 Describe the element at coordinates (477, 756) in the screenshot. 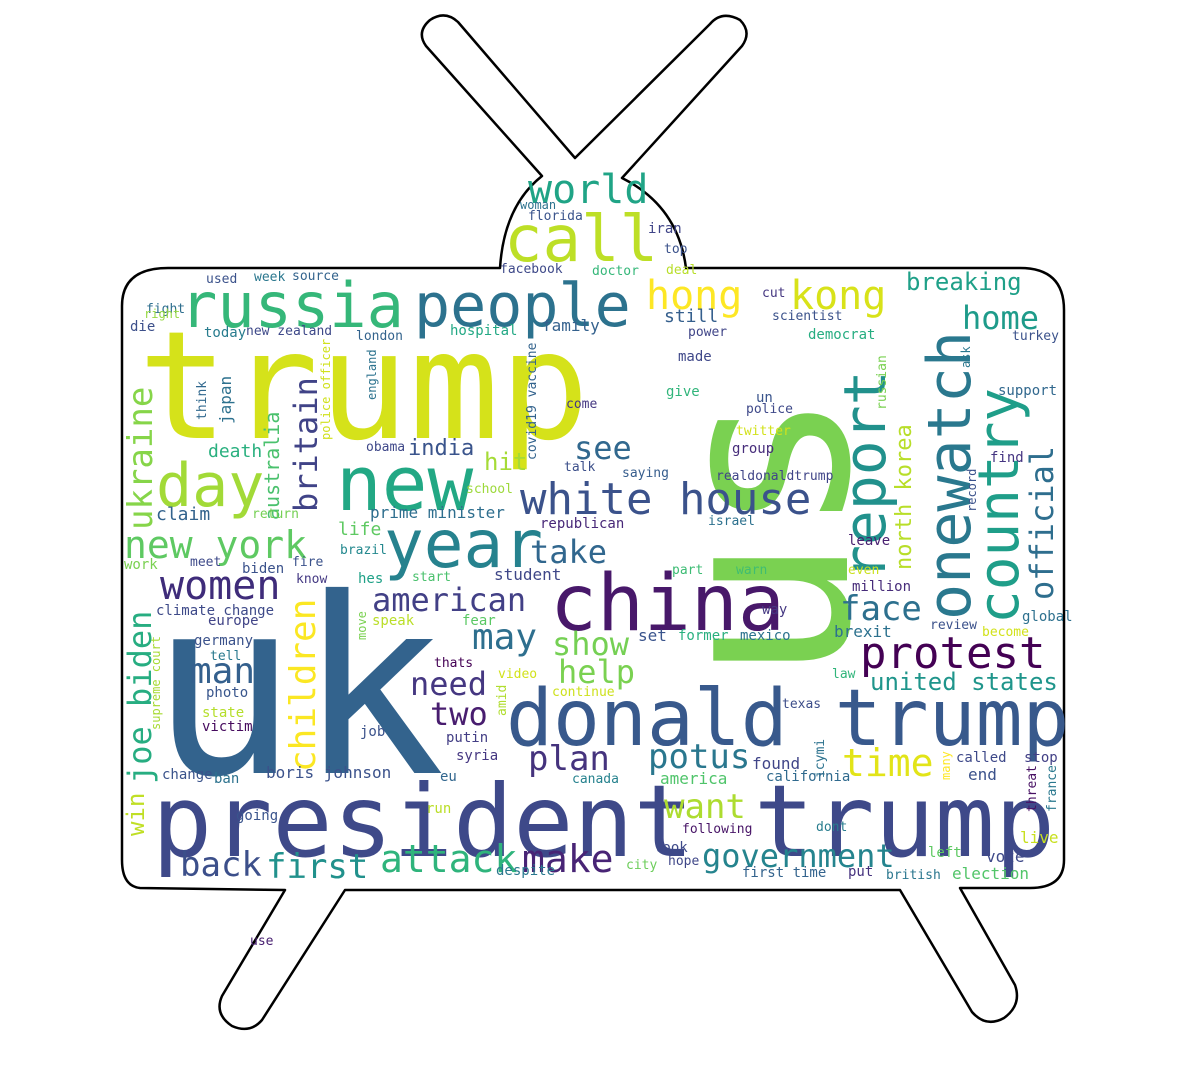

I see `word-syria: syria` at that location.